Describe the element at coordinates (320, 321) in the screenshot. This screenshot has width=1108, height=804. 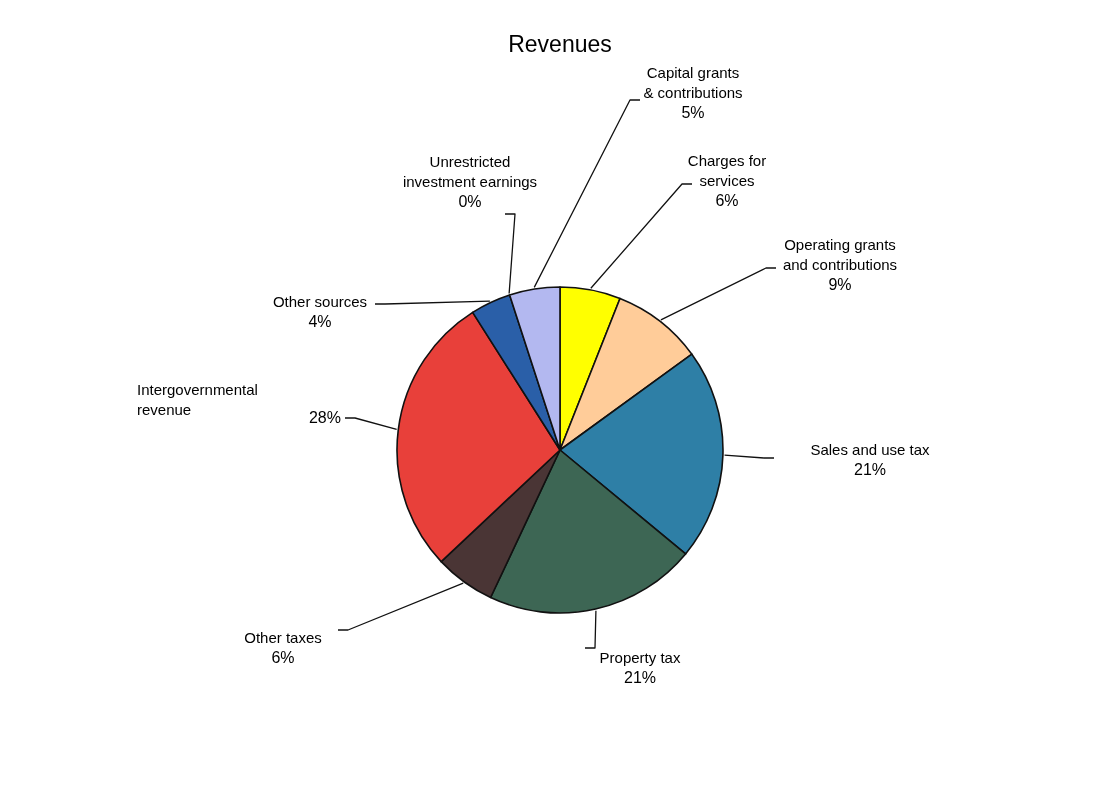
I see `data-label: 4%` at that location.